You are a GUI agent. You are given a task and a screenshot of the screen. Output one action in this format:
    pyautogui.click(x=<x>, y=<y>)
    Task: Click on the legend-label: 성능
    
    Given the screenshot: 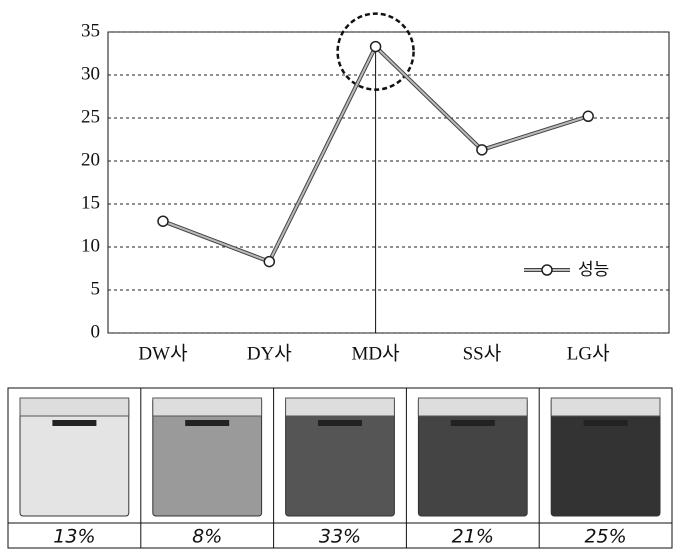 What is the action you would take?
    pyautogui.click(x=593, y=270)
    